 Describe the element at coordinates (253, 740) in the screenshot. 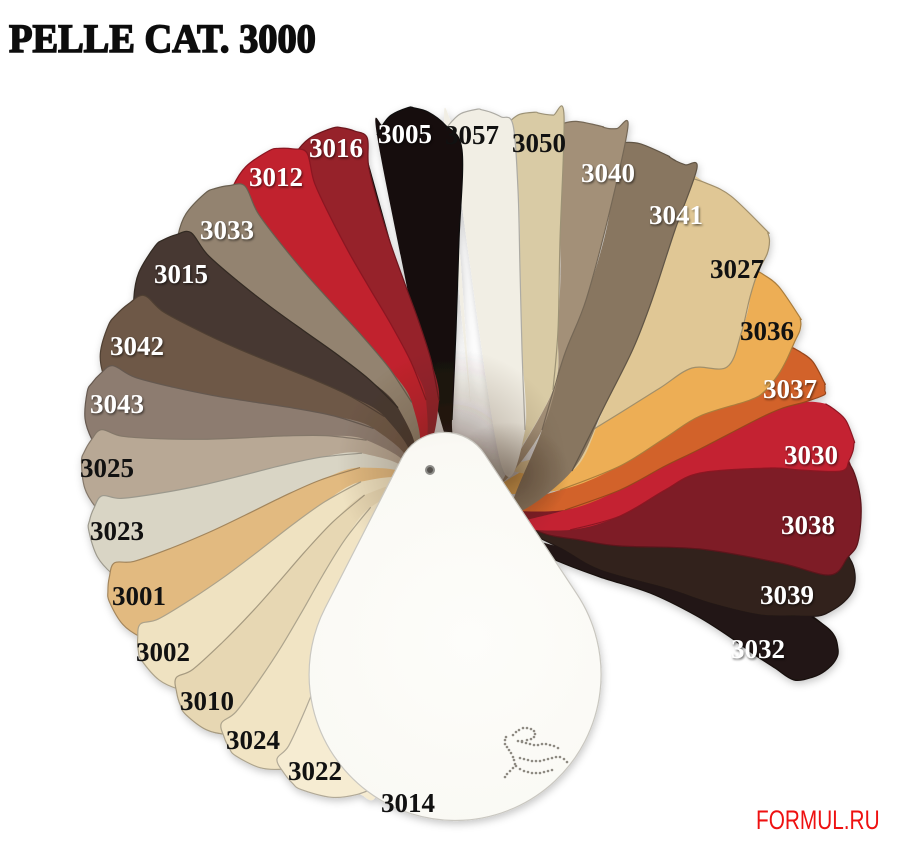

I see `svg-text: 3024` at that location.